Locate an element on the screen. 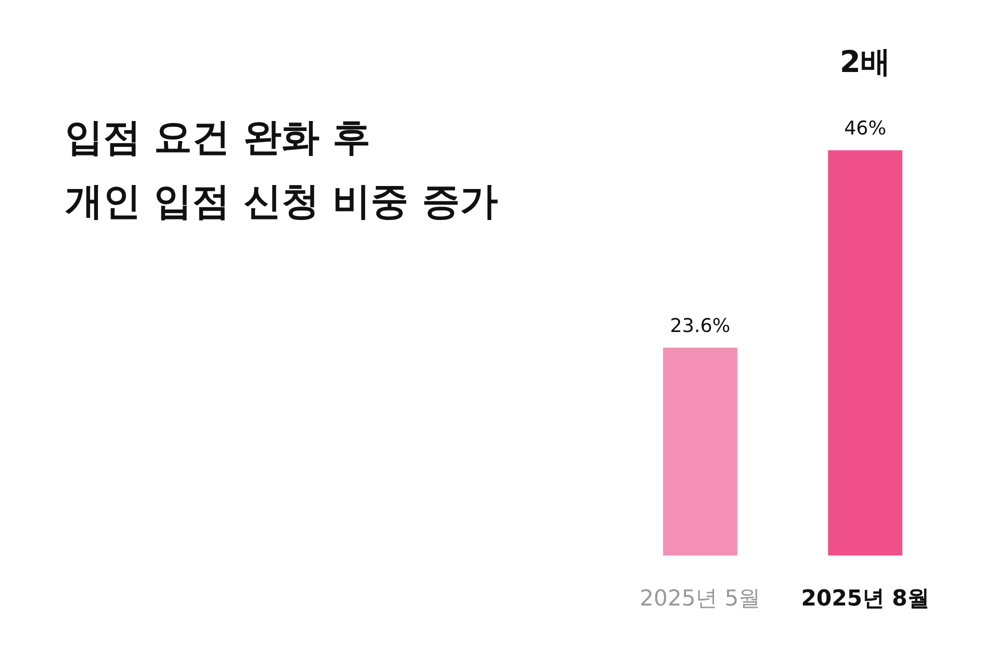  x-tick-label: 2025년 8월 is located at coordinates (865, 599).